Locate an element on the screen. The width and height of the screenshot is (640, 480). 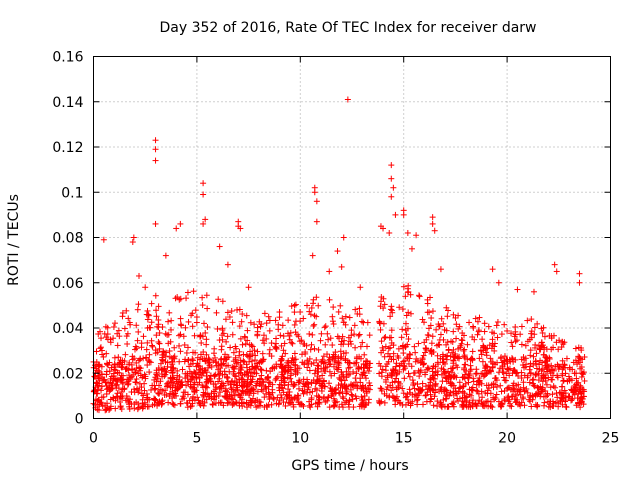
x-tick-label: 15 is located at coordinates (404, 439).